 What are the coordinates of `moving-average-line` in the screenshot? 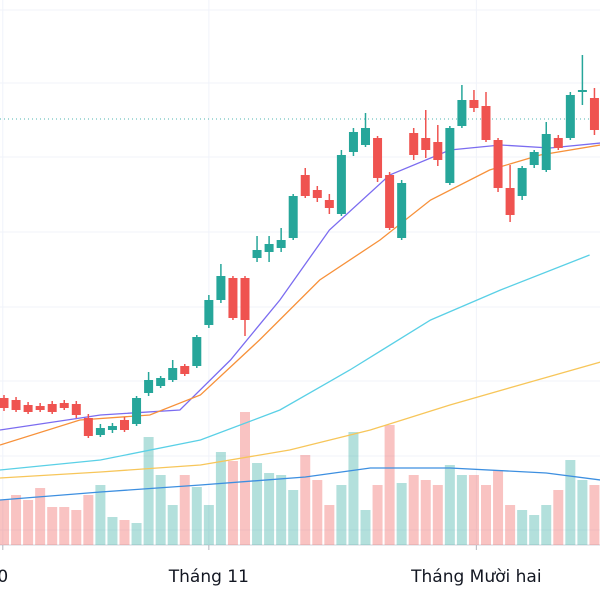 It's located at (300, 484).